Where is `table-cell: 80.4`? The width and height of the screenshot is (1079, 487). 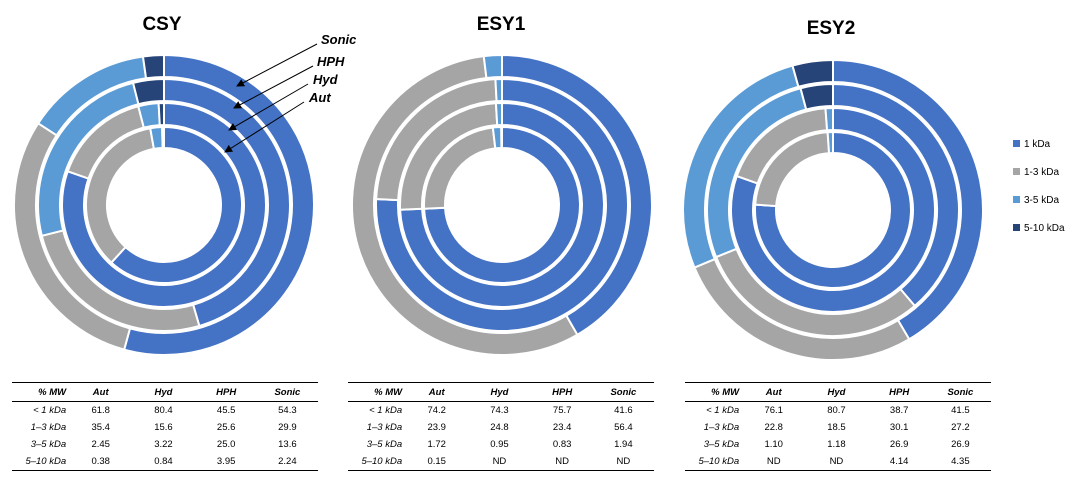 table-cell: 80.4 is located at coordinates (163, 410).